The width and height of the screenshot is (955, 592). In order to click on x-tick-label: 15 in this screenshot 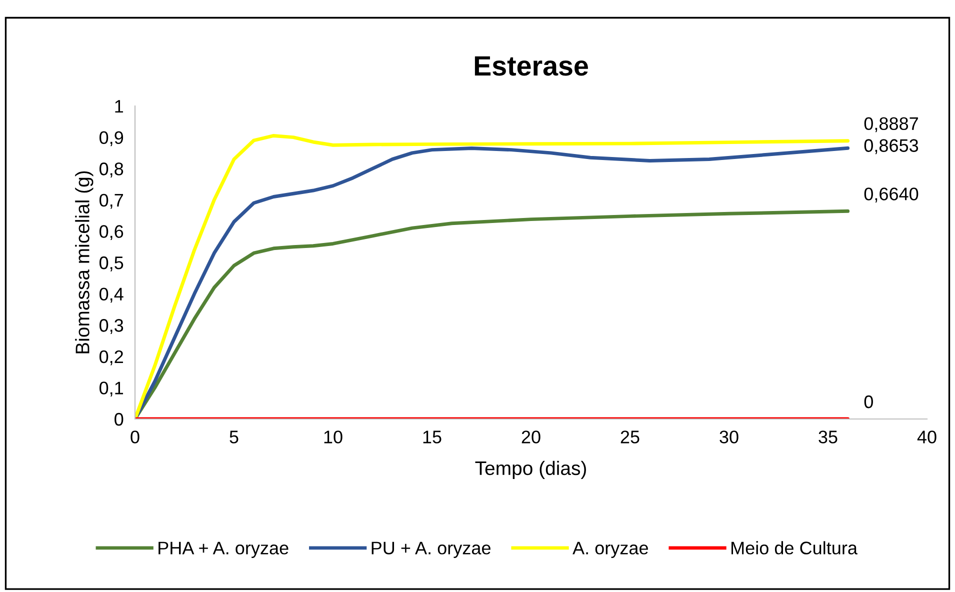, I will do `click(432, 437)`.